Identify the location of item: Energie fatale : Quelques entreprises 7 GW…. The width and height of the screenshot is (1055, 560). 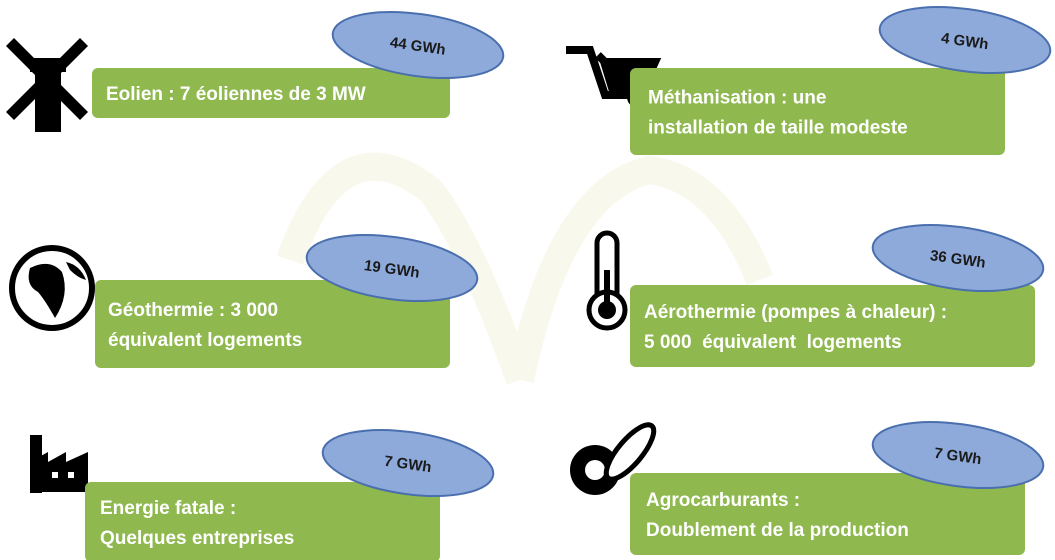
(290, 494).